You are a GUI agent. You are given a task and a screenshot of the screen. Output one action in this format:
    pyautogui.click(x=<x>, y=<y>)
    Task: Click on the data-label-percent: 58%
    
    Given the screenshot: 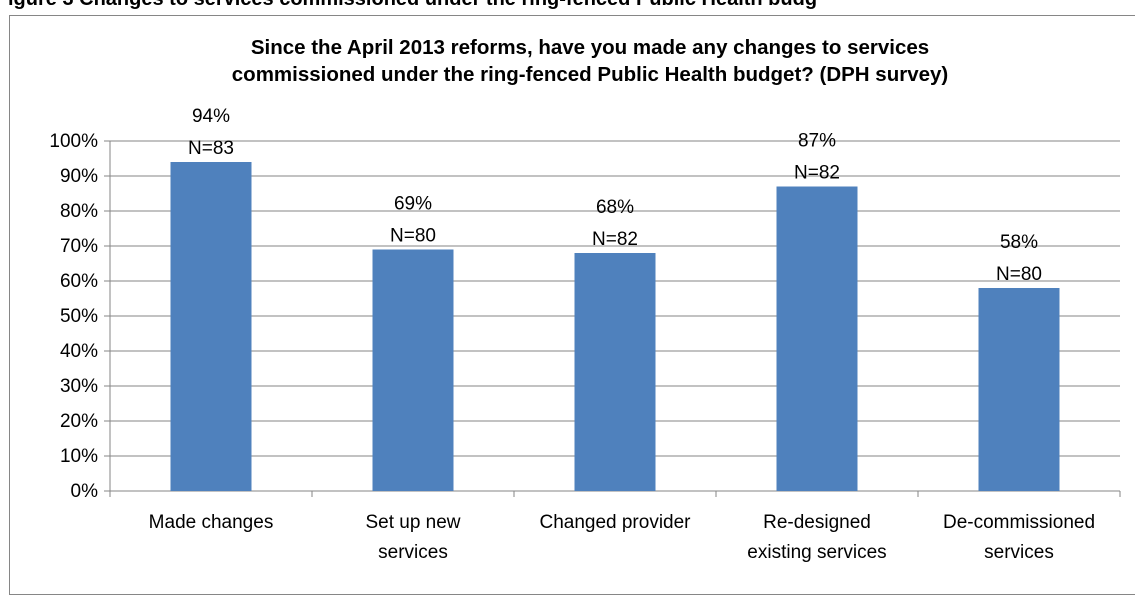 What is the action you would take?
    pyautogui.click(x=1019, y=242)
    